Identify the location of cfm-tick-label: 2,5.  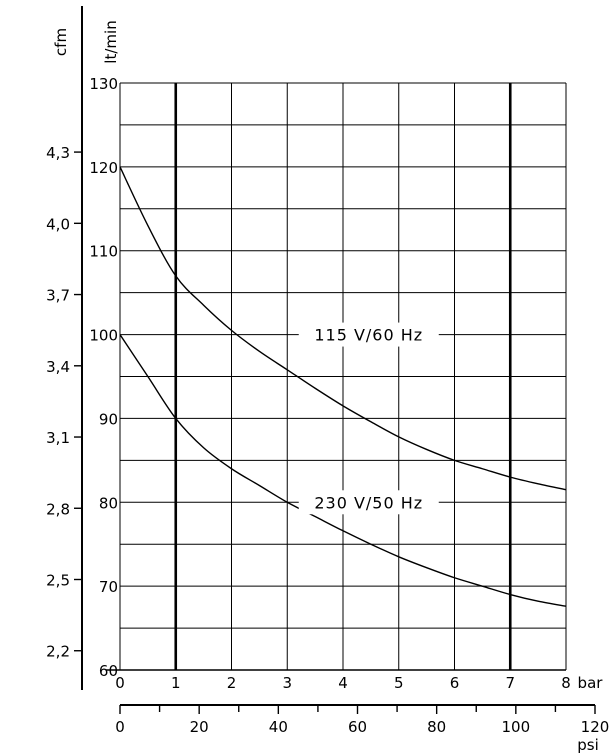
(58, 581).